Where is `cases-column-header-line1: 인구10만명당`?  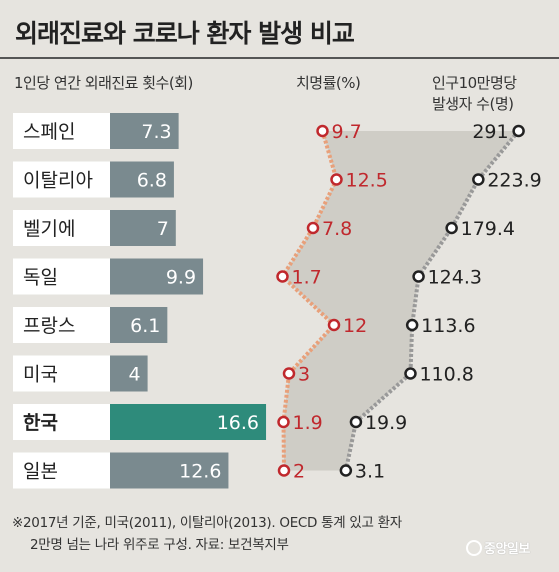
cases-column-header-line1: 인구10만명당 is located at coordinates (474, 83).